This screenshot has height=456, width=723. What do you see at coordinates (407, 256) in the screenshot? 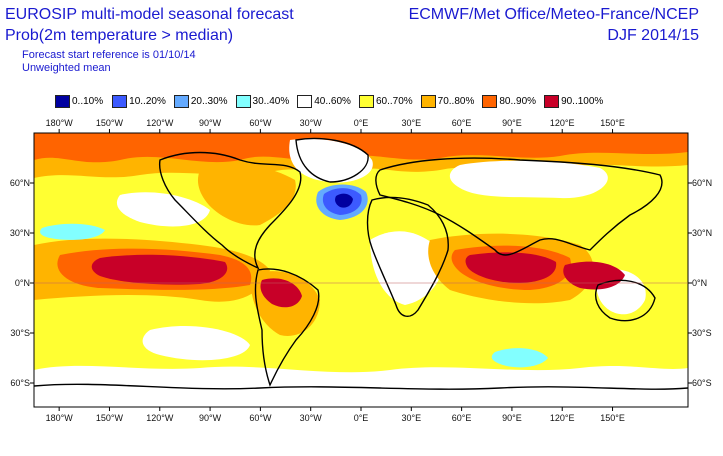
I see `coast-africa` at bounding box center [407, 256].